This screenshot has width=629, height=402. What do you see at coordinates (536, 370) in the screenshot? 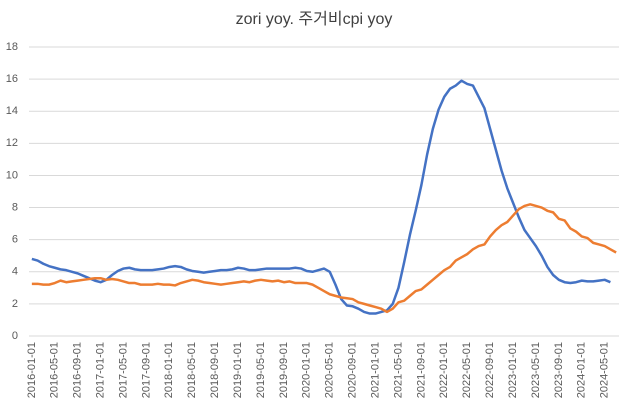
I see `x-tick-label: 2023-05-01` at bounding box center [536, 370].